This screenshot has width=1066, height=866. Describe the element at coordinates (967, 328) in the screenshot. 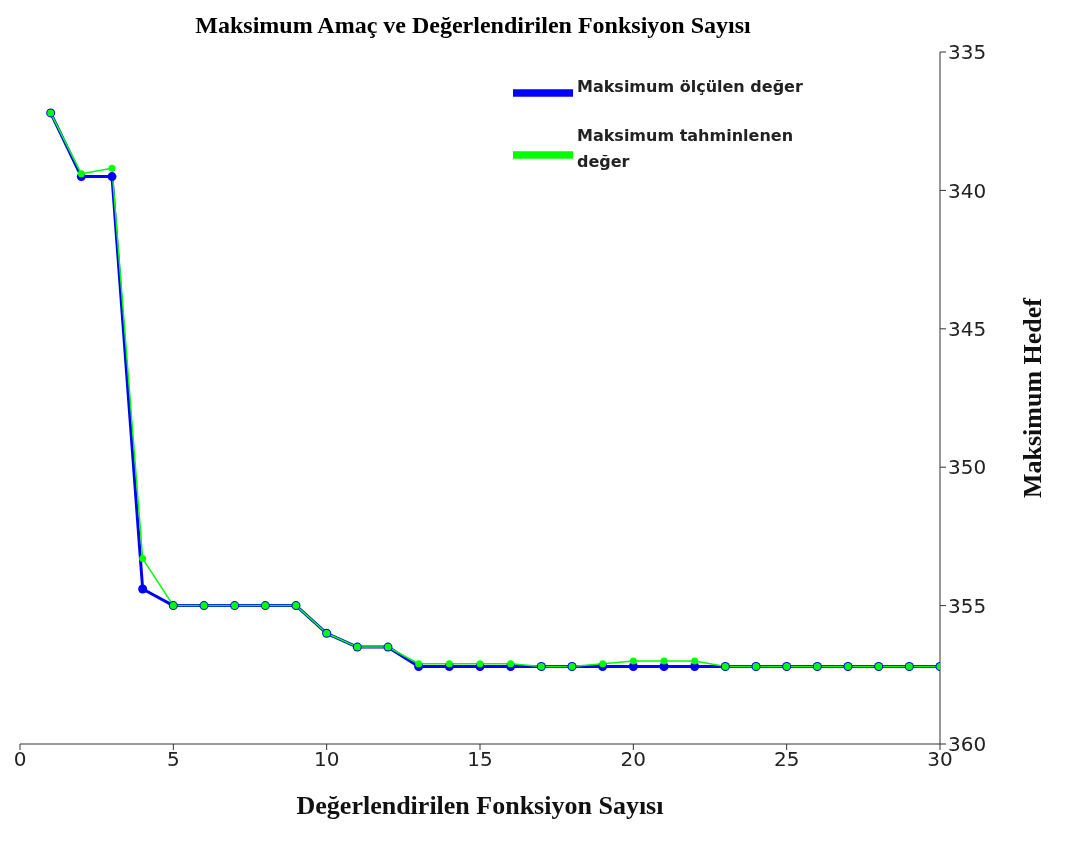

I see `y-tick-label: 345` at that location.